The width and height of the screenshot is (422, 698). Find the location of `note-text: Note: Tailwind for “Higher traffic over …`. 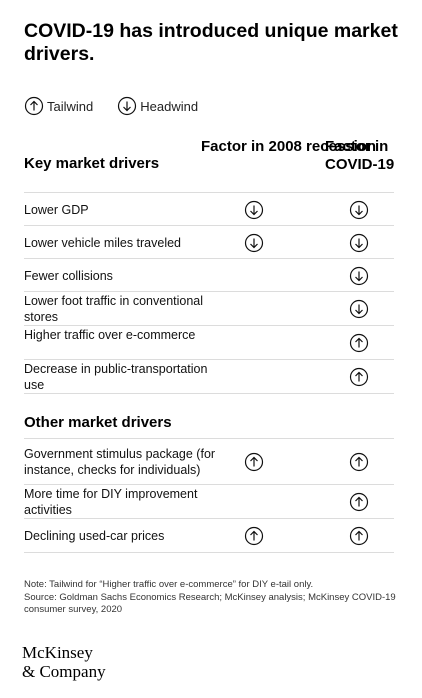

note-text: Note: Tailwind for “Higher traffic over … is located at coordinates (169, 584).